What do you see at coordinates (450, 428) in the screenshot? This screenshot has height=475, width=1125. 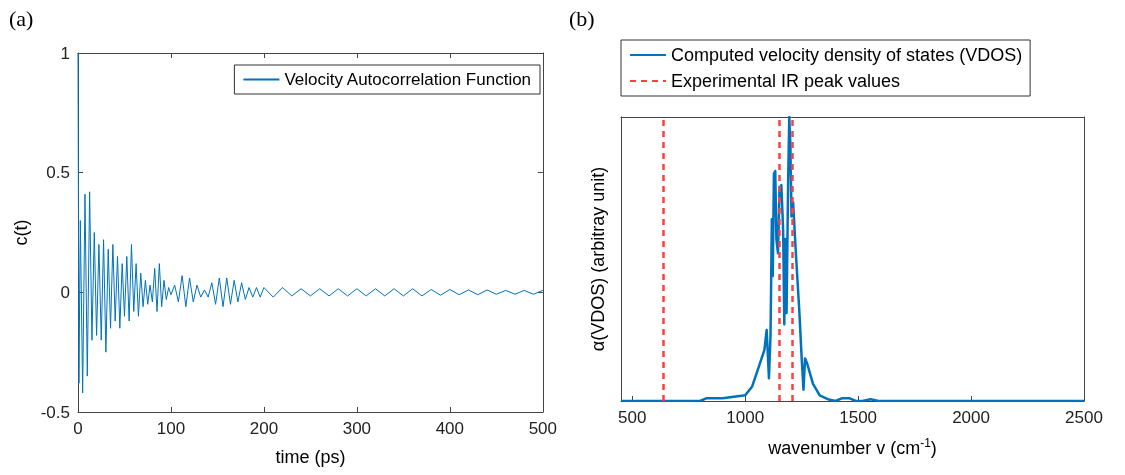 I see `x-tick-label: 400` at bounding box center [450, 428].